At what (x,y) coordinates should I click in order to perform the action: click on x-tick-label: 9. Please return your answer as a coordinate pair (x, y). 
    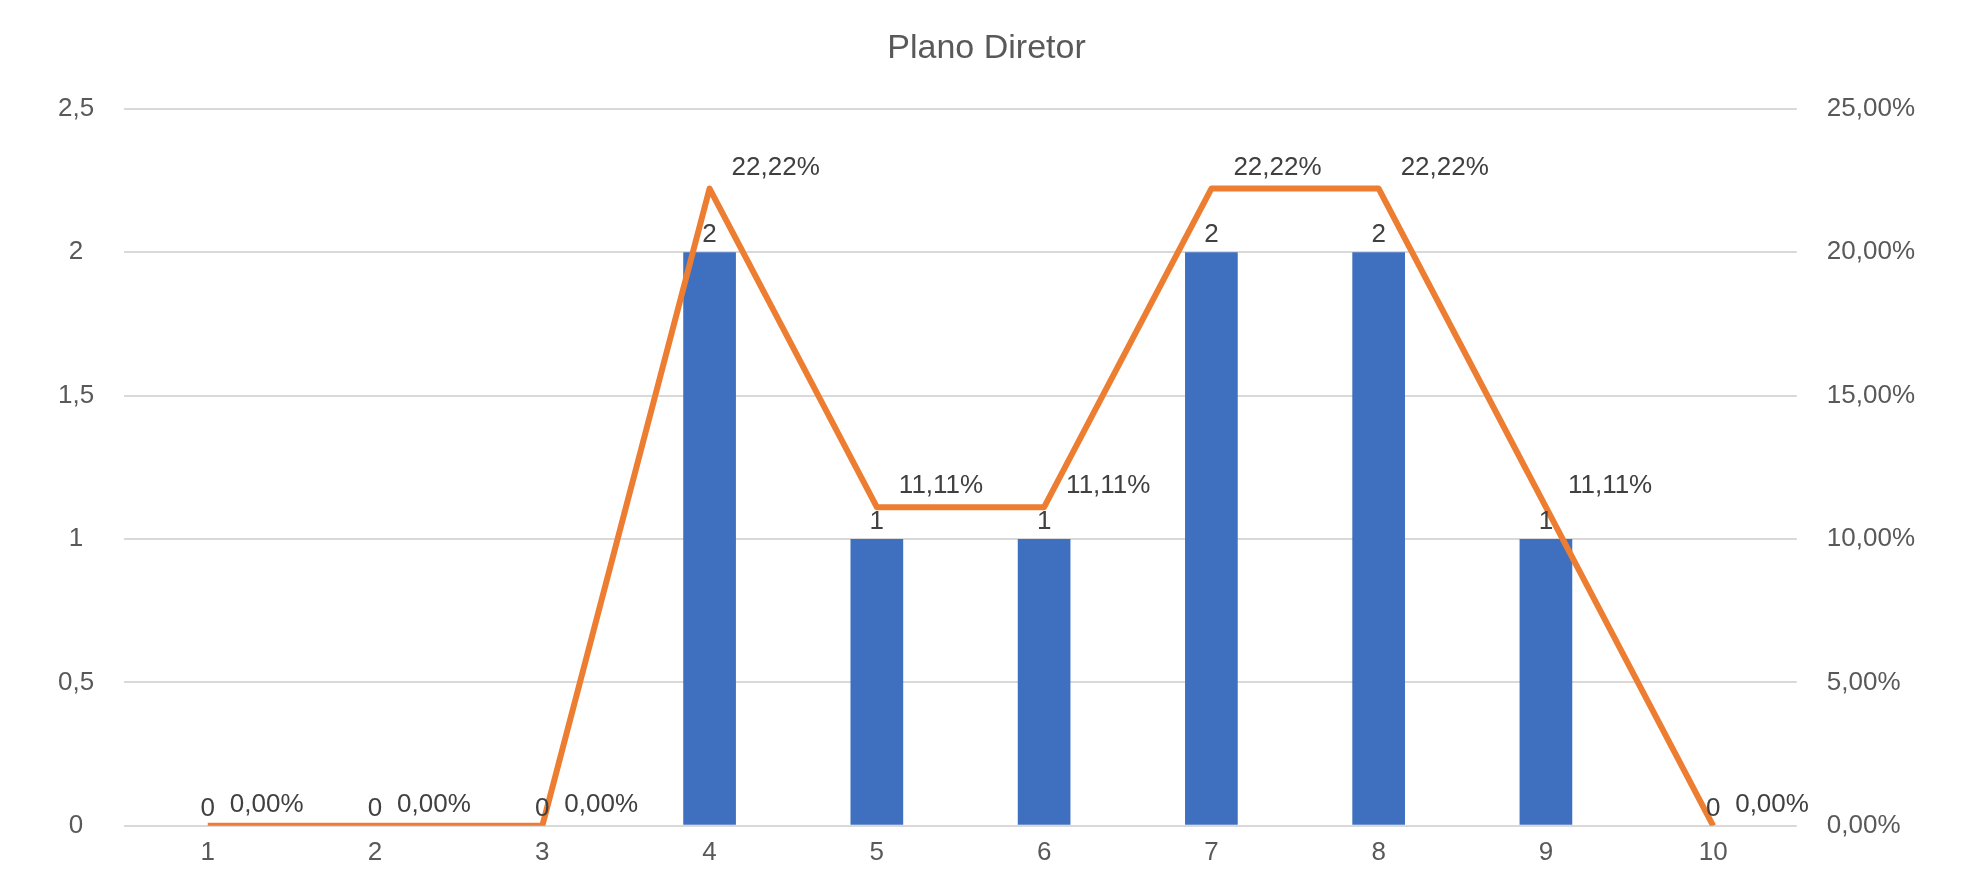
    Looking at the image, I should click on (1546, 850).